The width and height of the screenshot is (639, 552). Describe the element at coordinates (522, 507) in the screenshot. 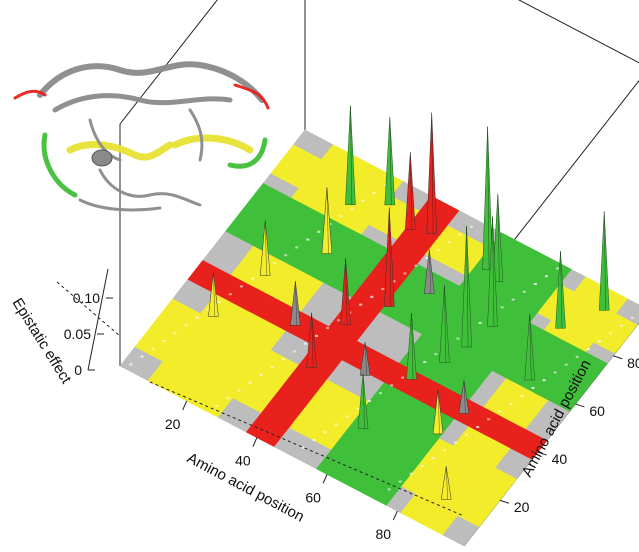

I see `y-tick-label: 20` at that location.